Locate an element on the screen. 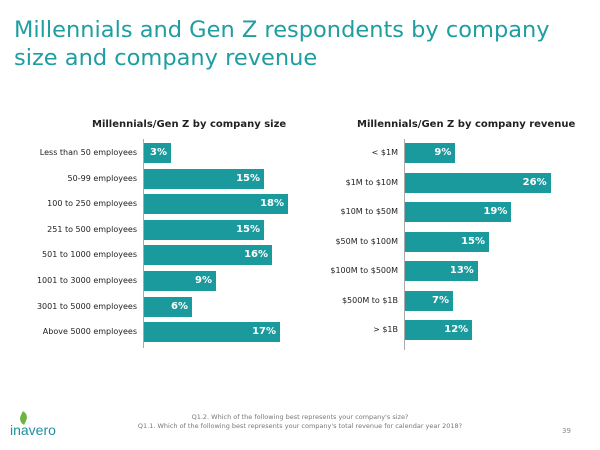  data-label: 16% is located at coordinates (256, 255).